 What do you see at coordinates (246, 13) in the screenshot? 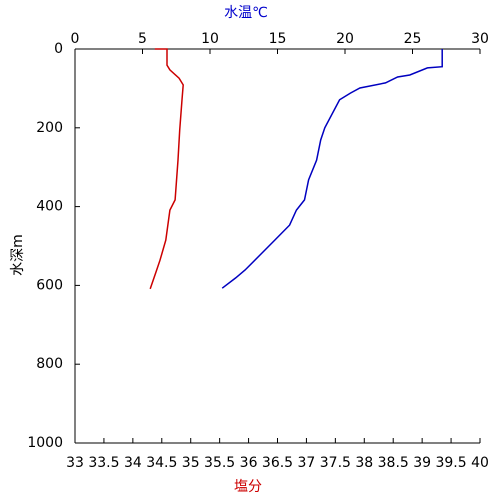
I see `top-axis-title: 水温℃` at bounding box center [246, 13].